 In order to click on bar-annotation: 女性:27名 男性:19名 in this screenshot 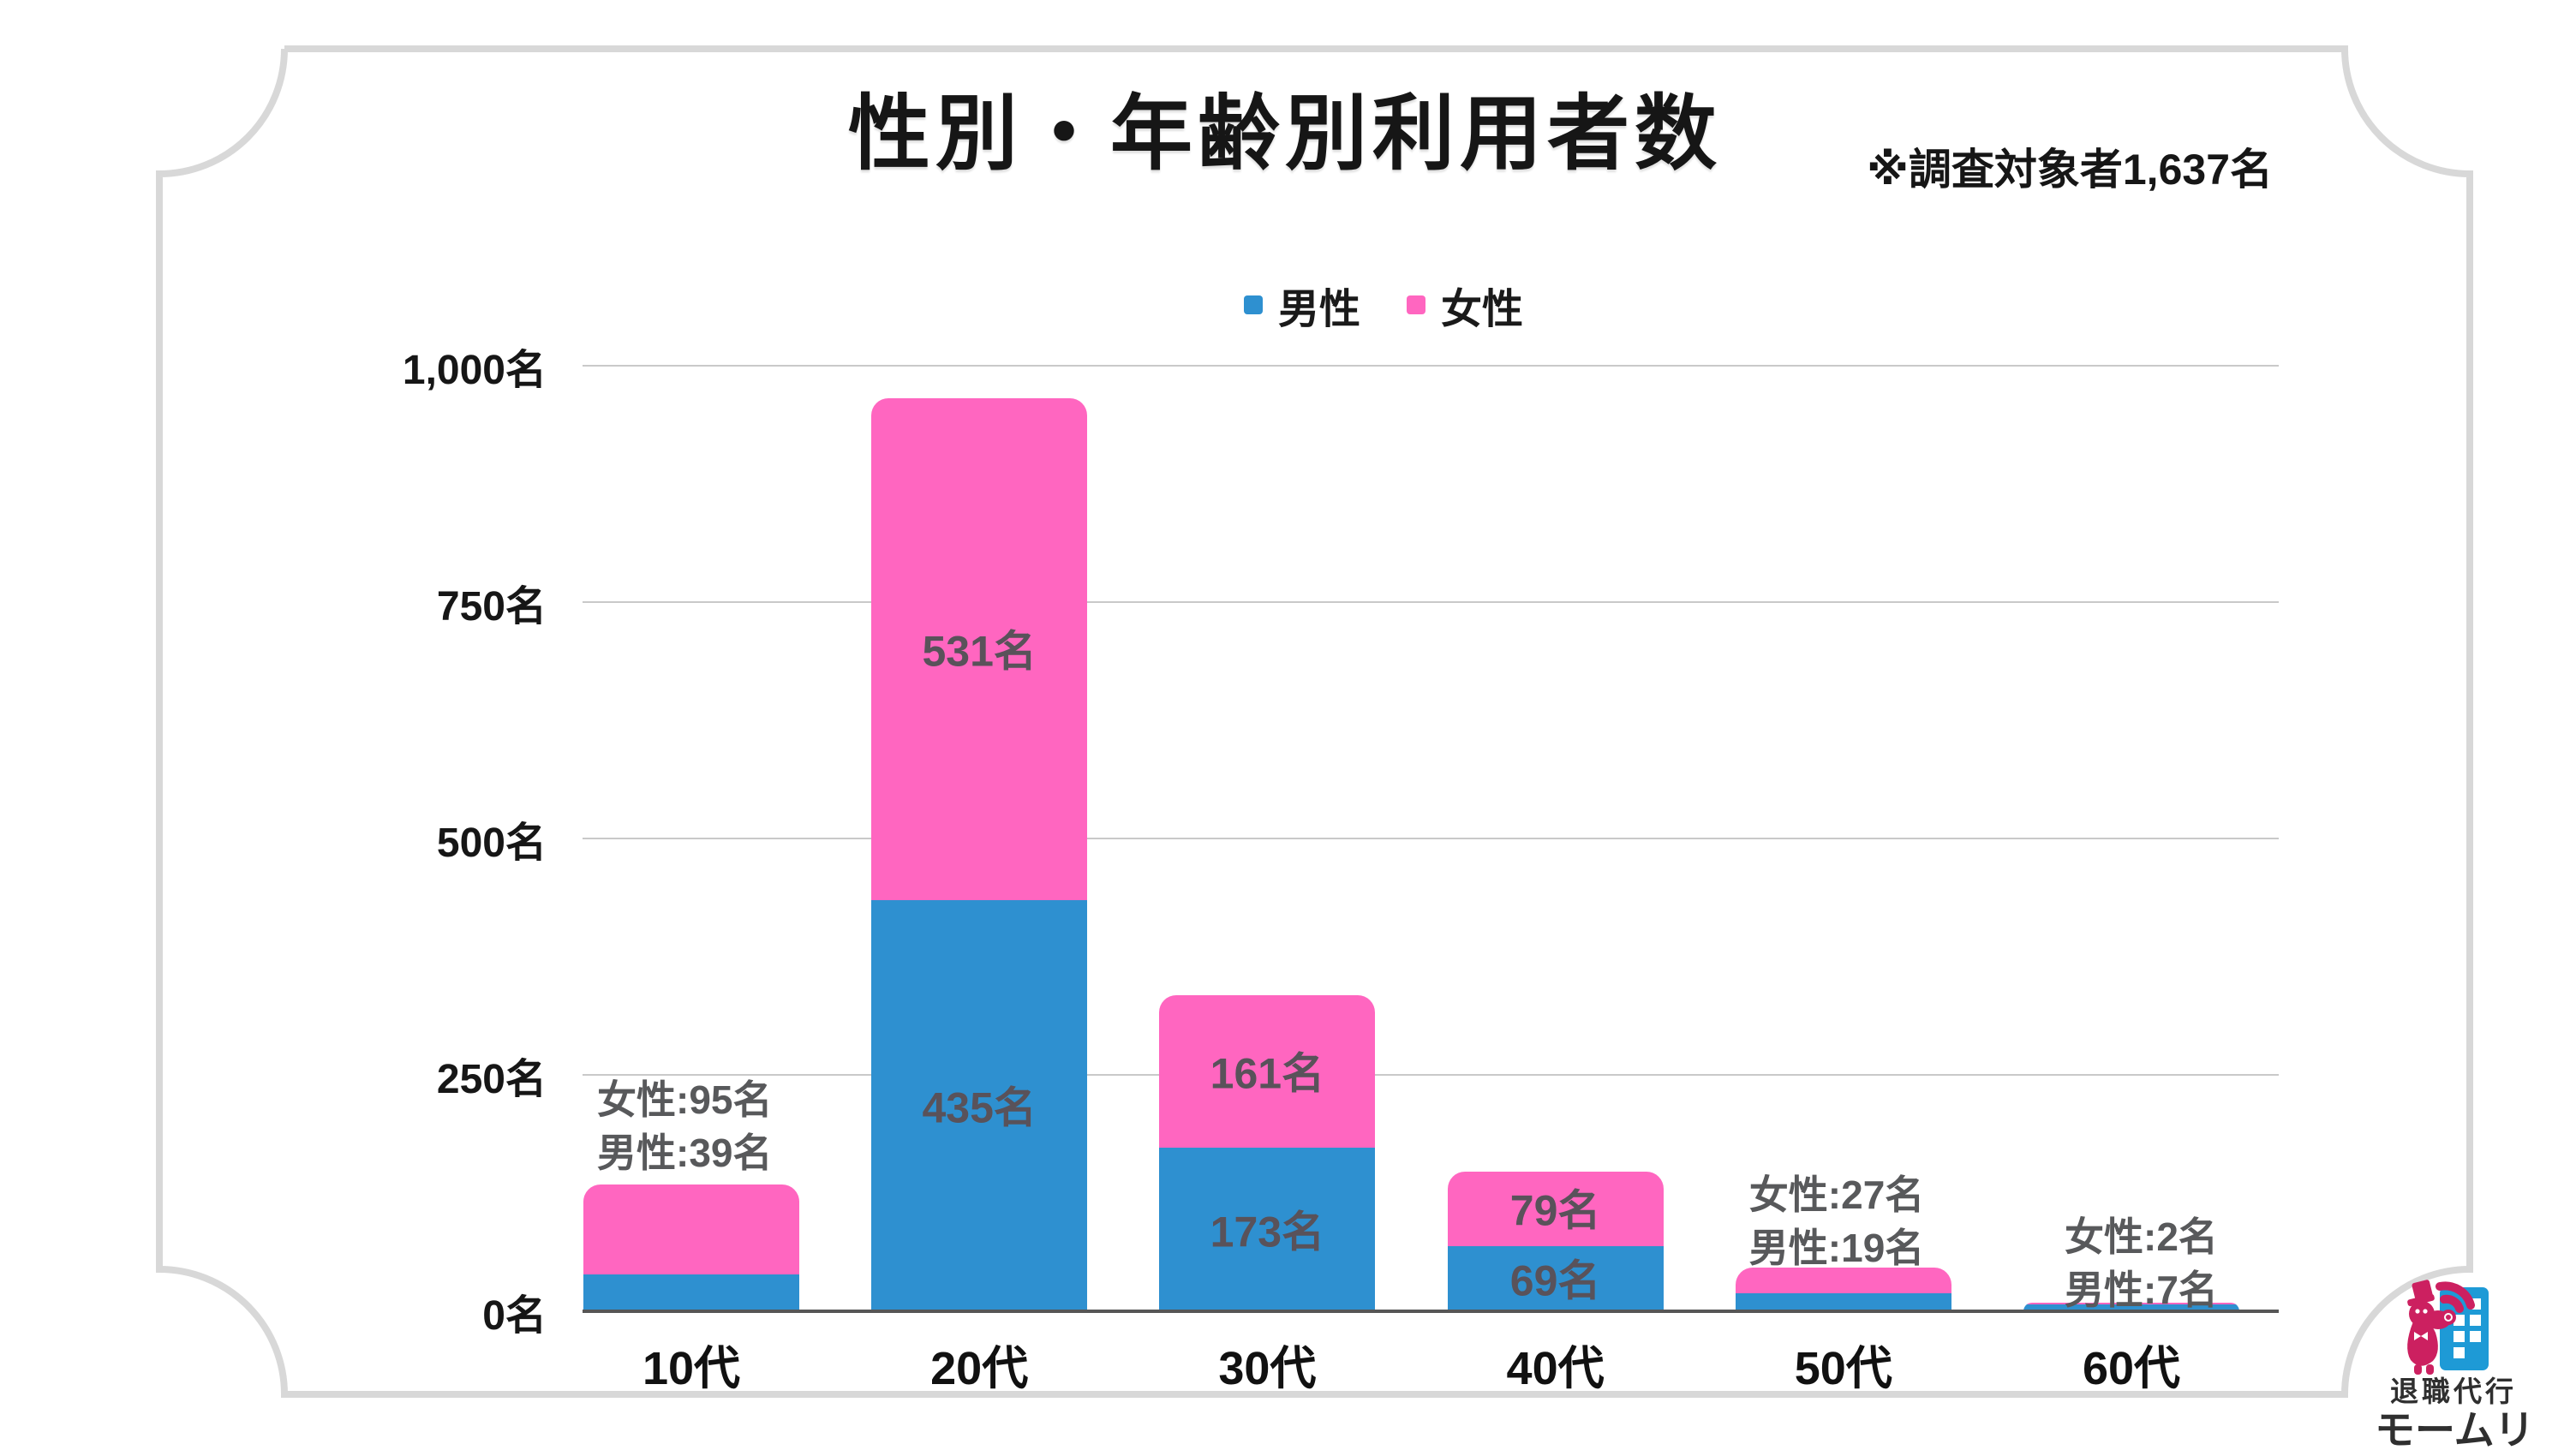, I will do `click(1837, 1221)`.